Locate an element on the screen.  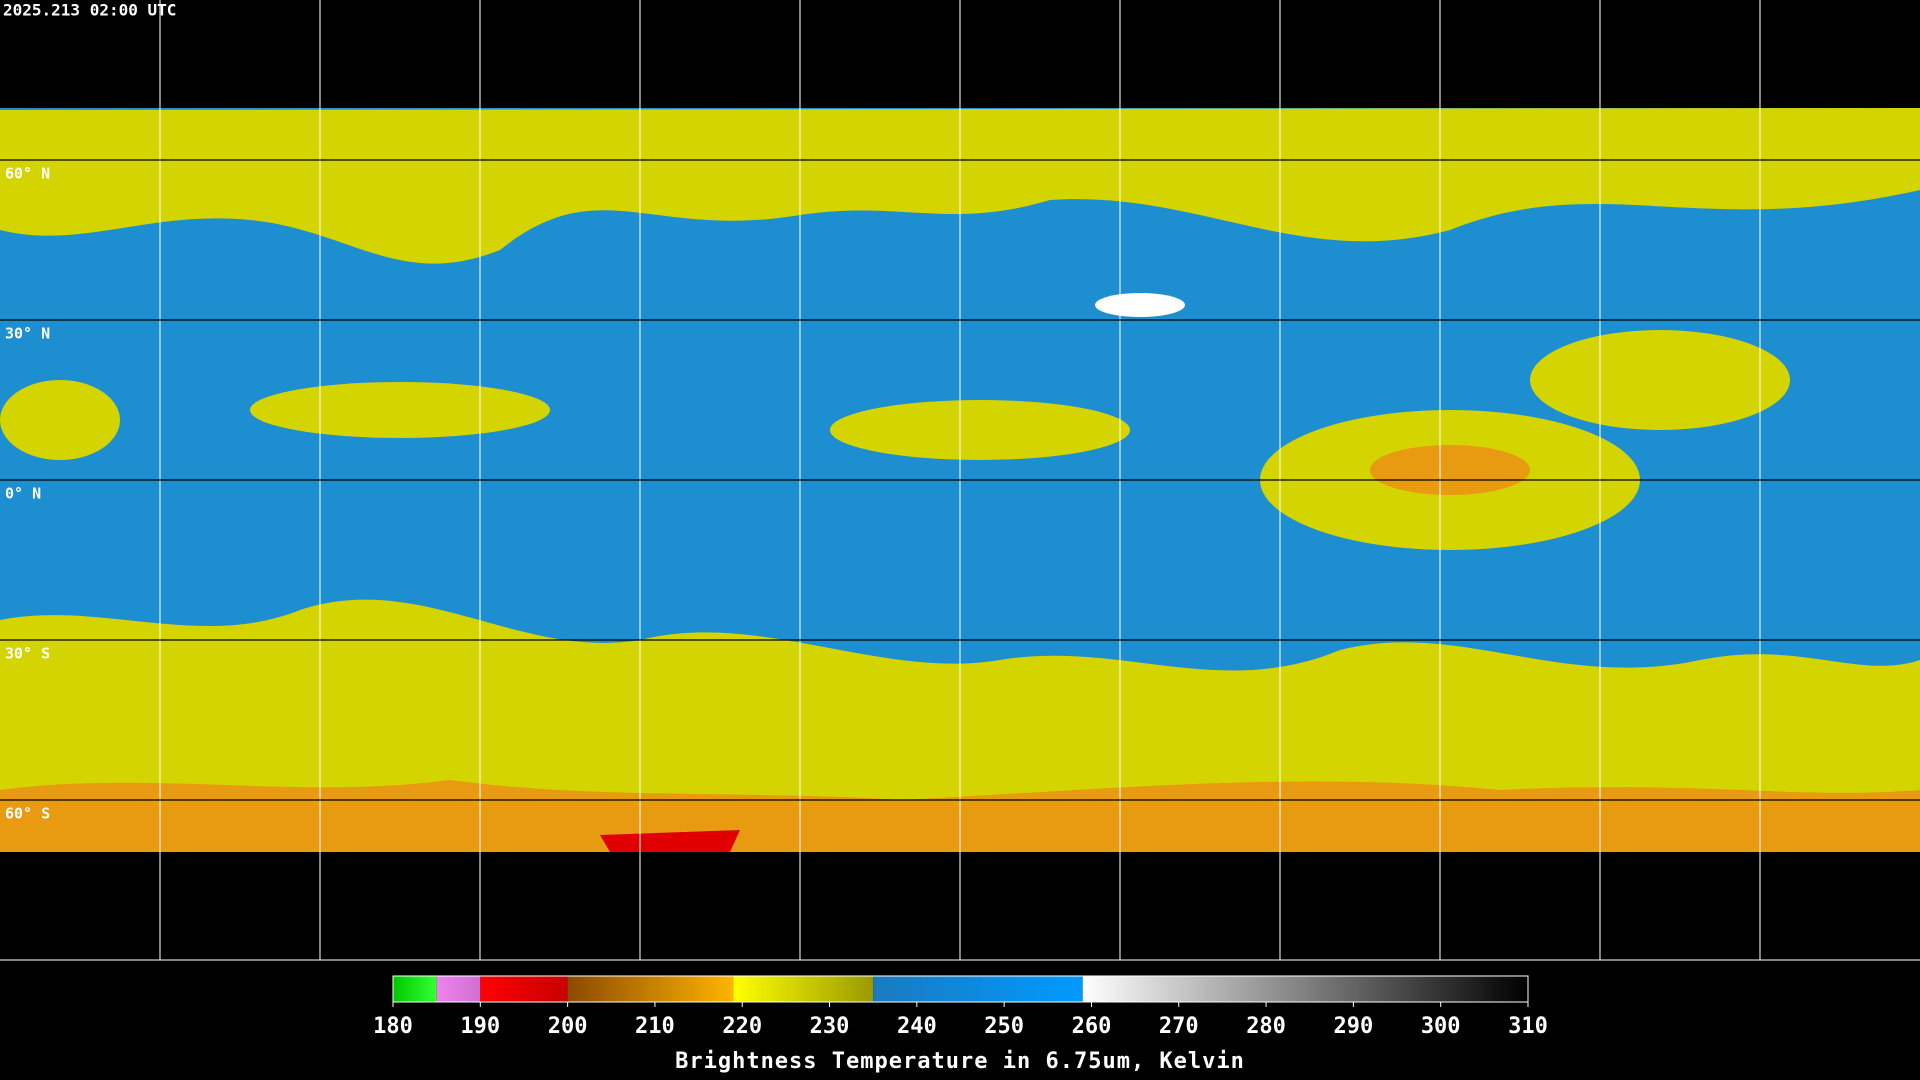
convection-america is located at coordinates (400, 410).